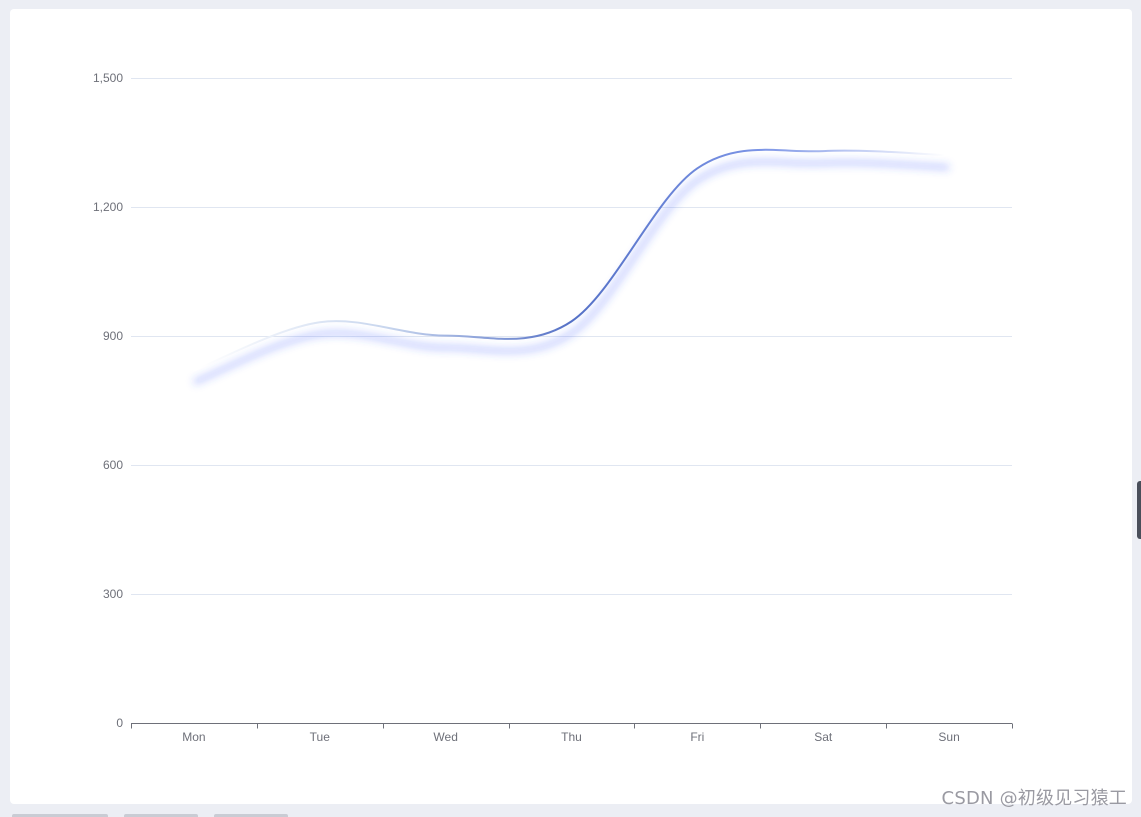 Image resolution: width=1141 pixels, height=817 pixels. Describe the element at coordinates (445, 737) in the screenshot. I see `x-tick-label: Wed` at that location.